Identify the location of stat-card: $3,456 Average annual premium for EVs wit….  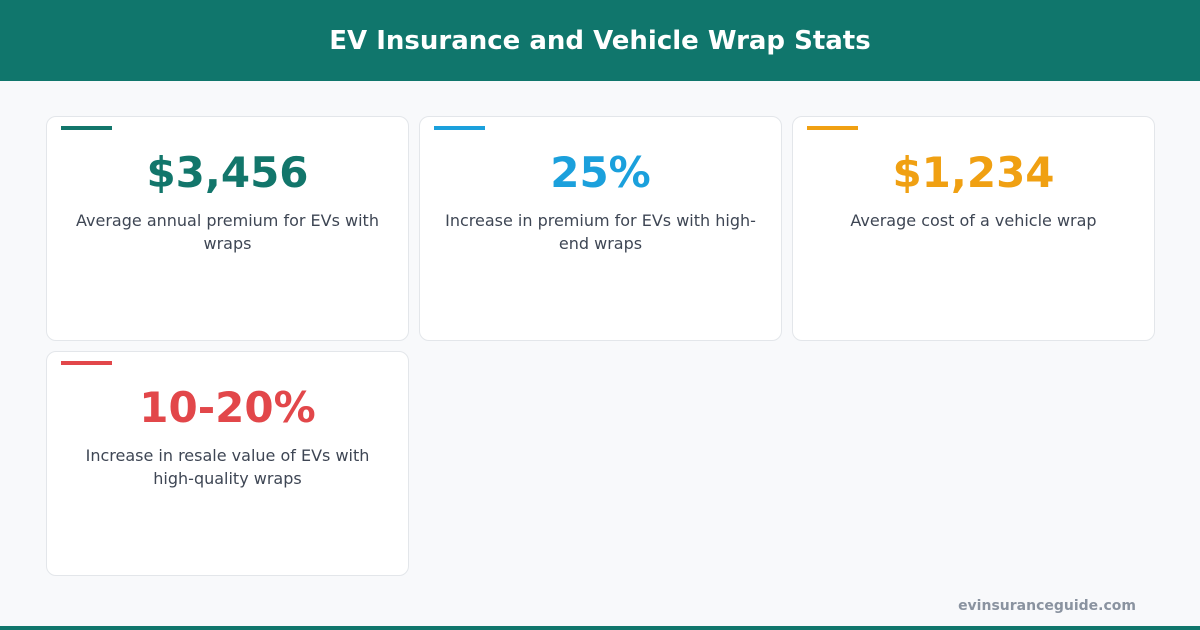
(227, 228).